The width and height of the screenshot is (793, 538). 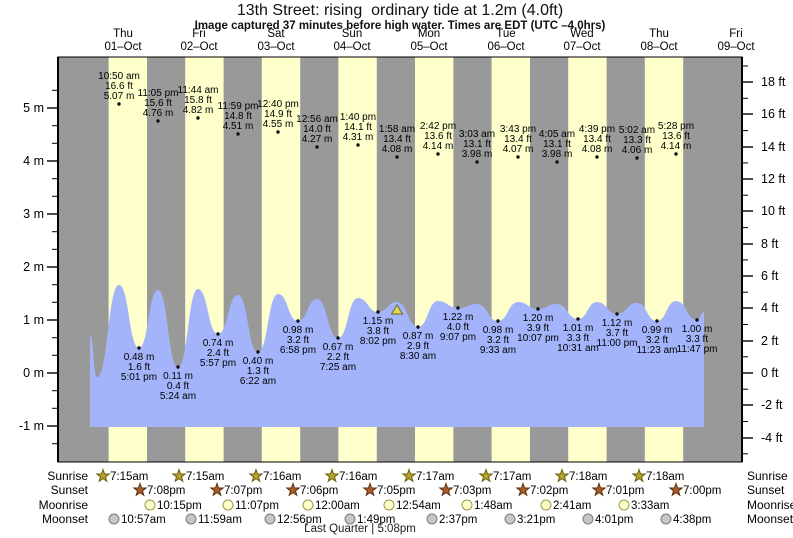 I want to click on sunrise-time: 7:17am, so click(x=512, y=477).